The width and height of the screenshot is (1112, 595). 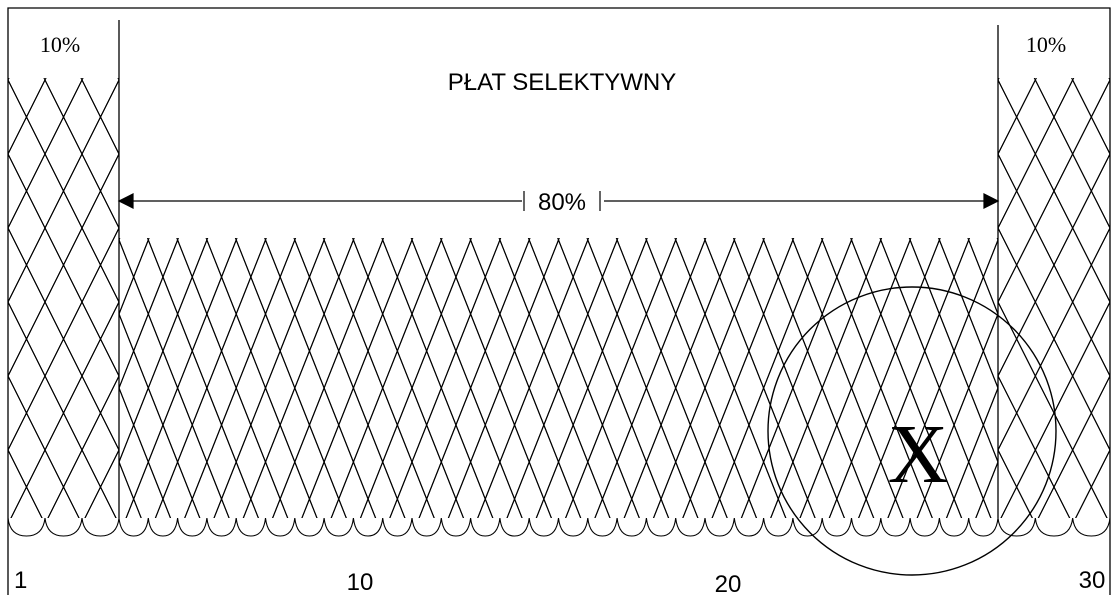 I want to click on span-arrow, so click(x=558, y=201).